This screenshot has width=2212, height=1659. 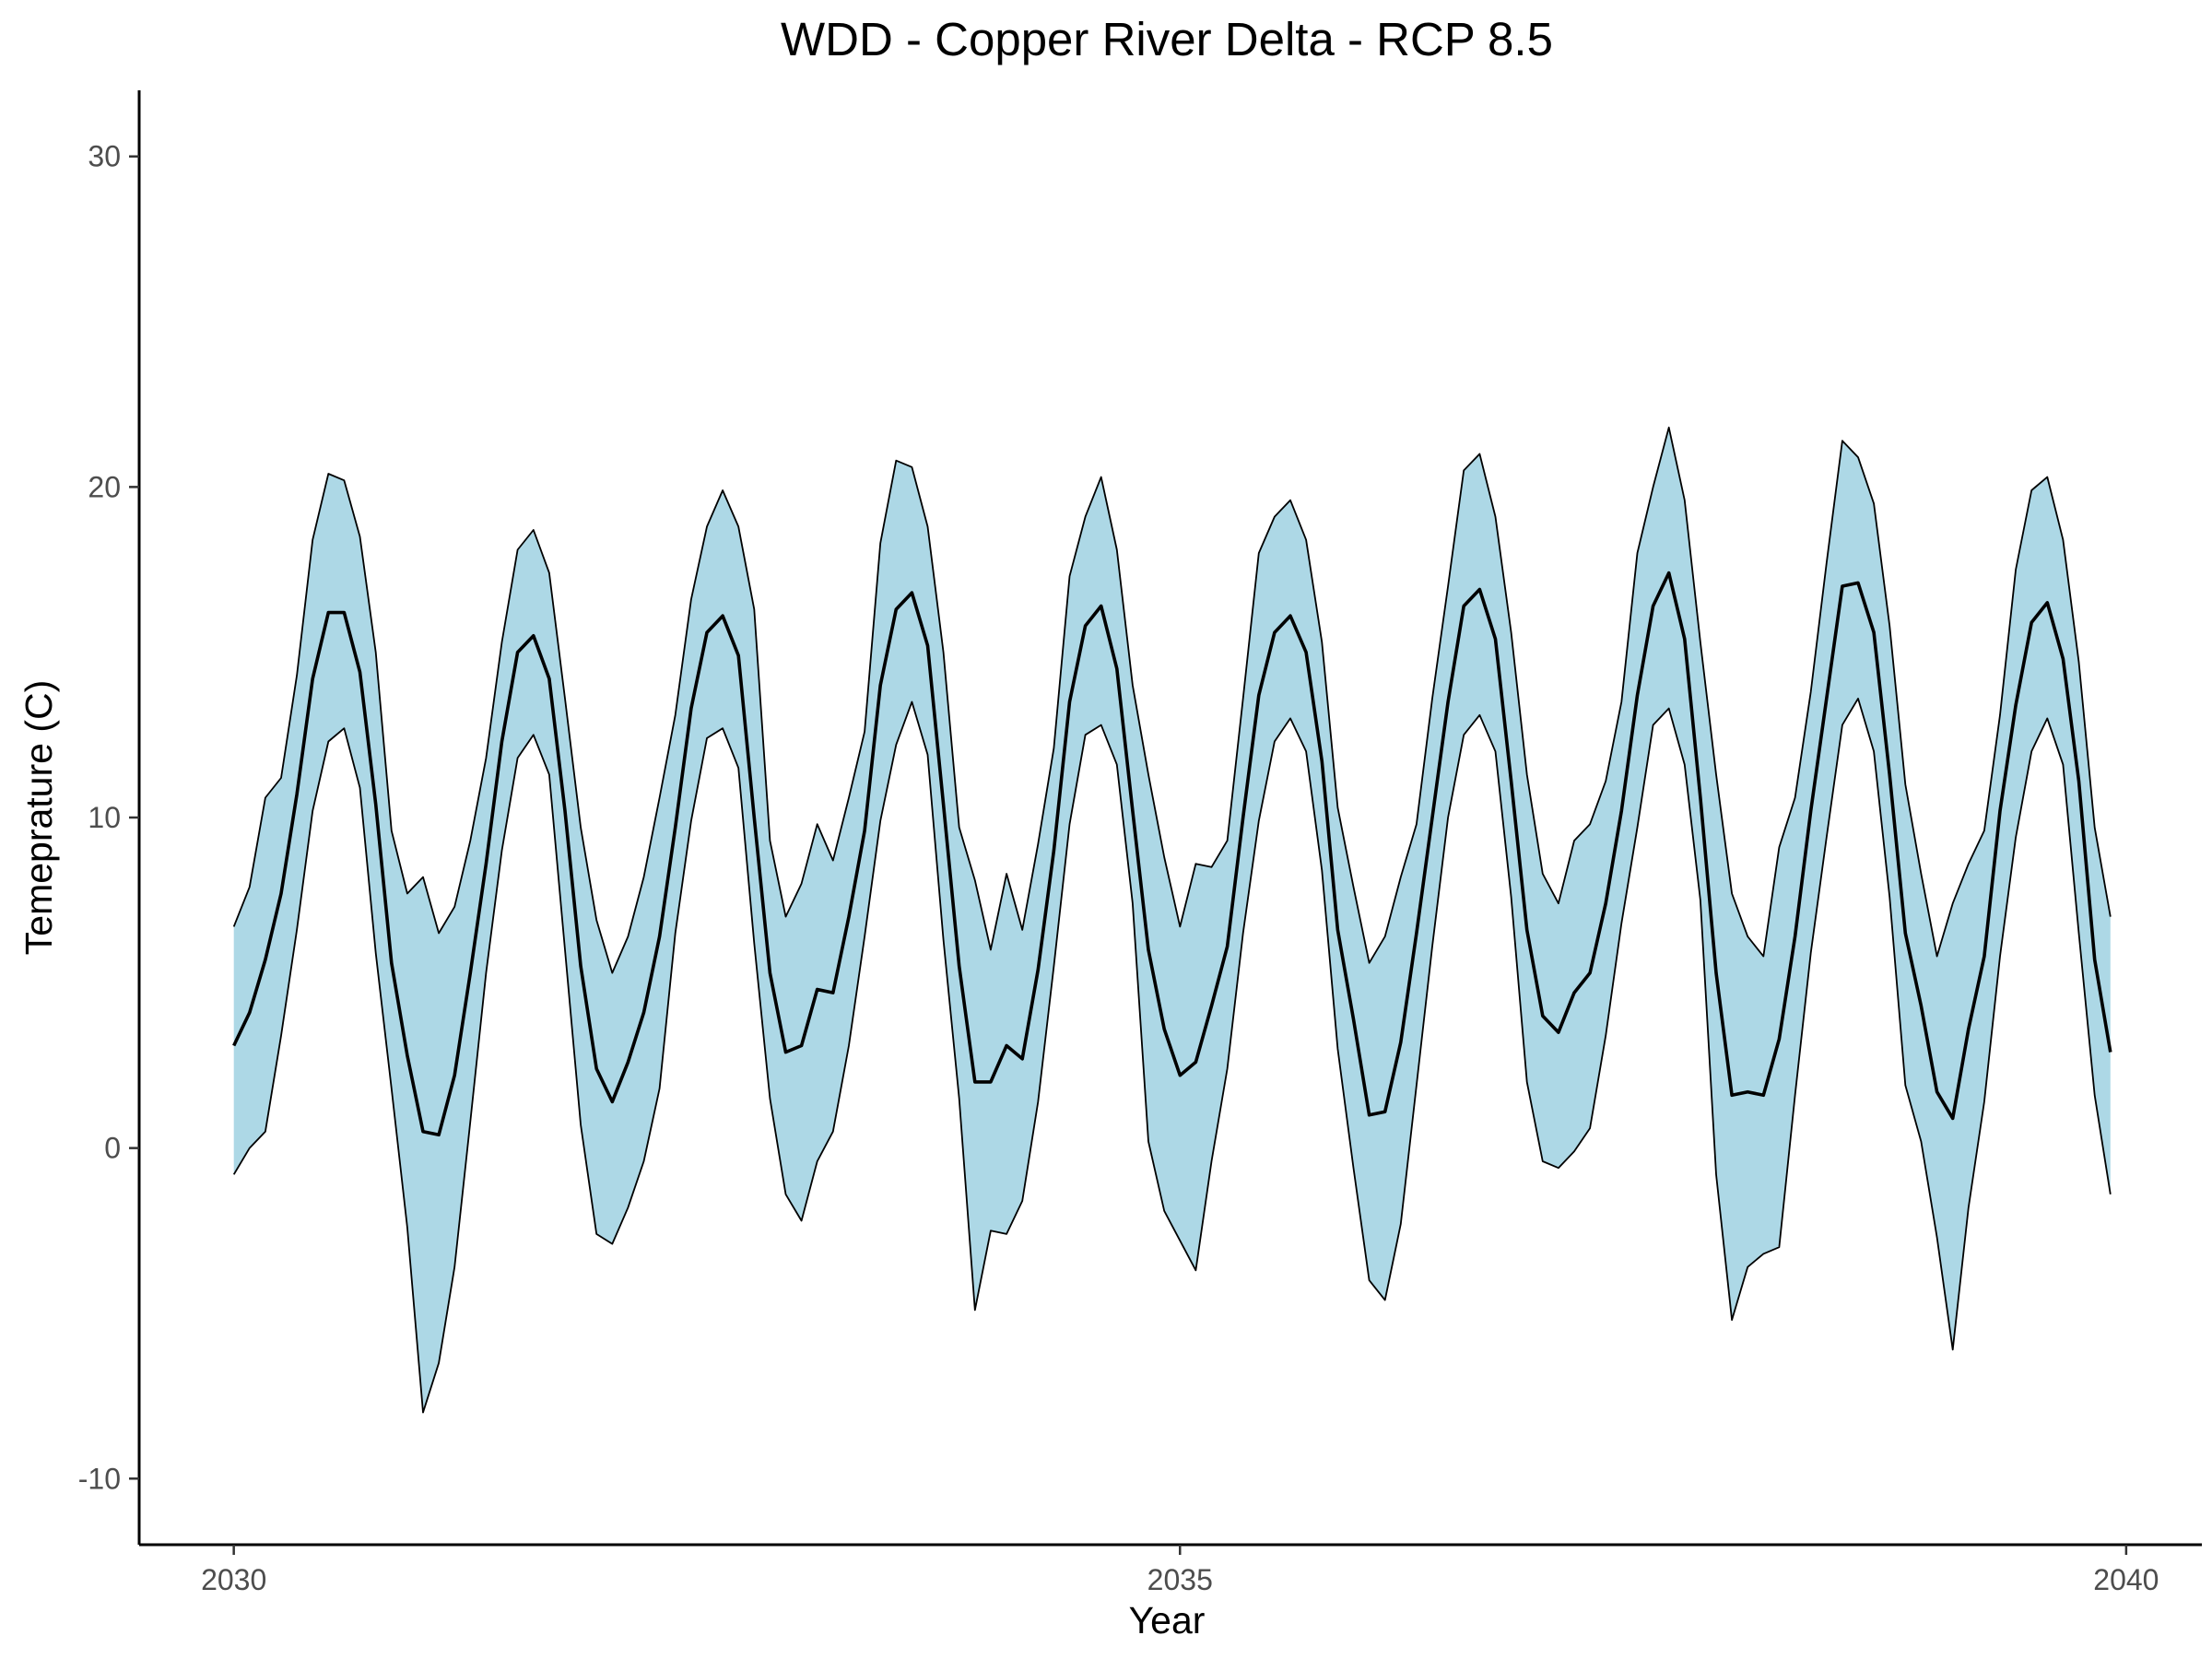 I want to click on y-tick-label: 30, so click(x=104, y=156).